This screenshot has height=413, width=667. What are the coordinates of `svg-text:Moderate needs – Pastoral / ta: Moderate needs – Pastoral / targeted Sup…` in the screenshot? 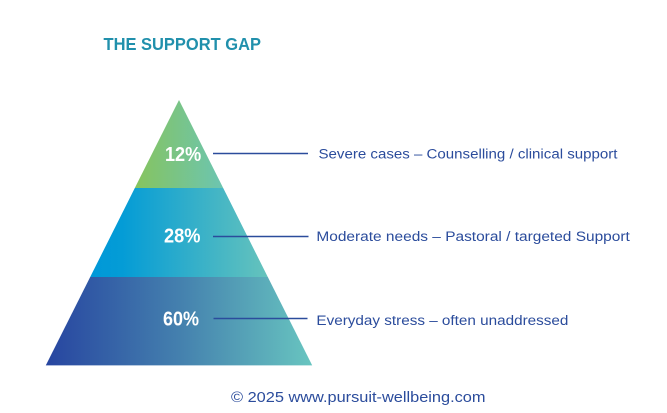 It's located at (473, 236).